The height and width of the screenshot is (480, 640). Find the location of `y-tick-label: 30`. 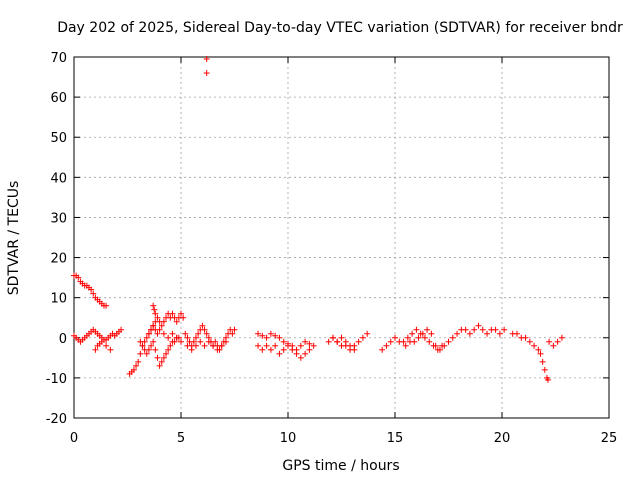

y-tick-label: 30 is located at coordinates (58, 218).